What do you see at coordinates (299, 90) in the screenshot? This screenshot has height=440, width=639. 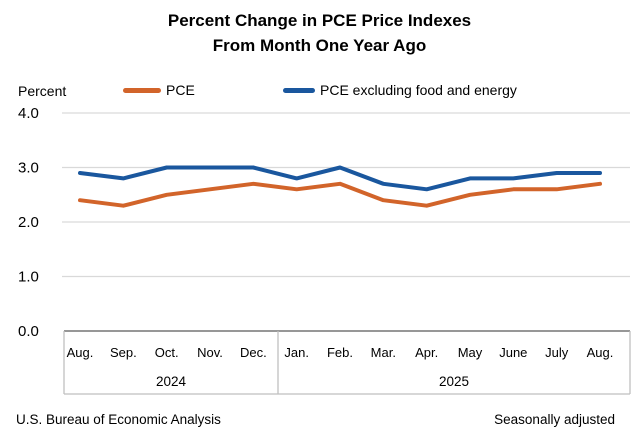 I see `core-pce-legend-swatch` at bounding box center [299, 90].